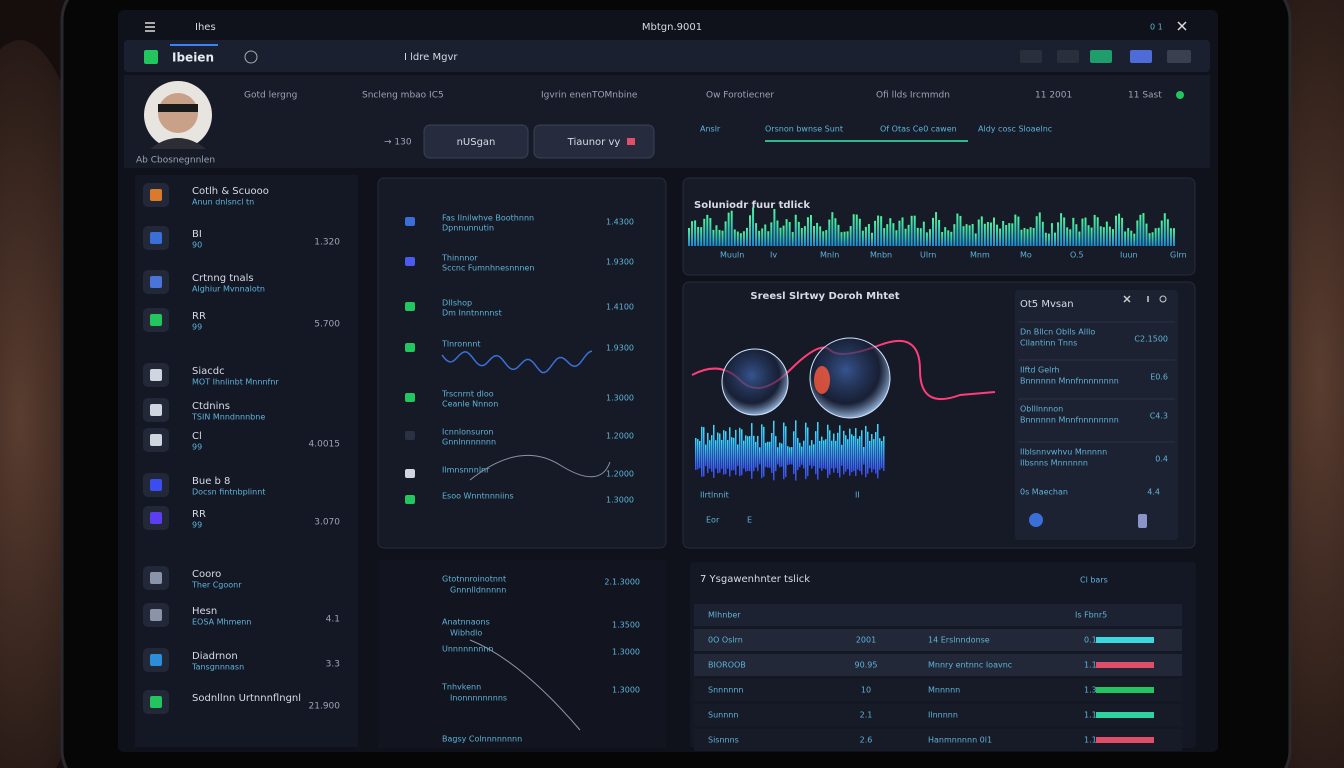 The image size is (1344, 768). I want to click on profile-stat: → 130, so click(398, 143).